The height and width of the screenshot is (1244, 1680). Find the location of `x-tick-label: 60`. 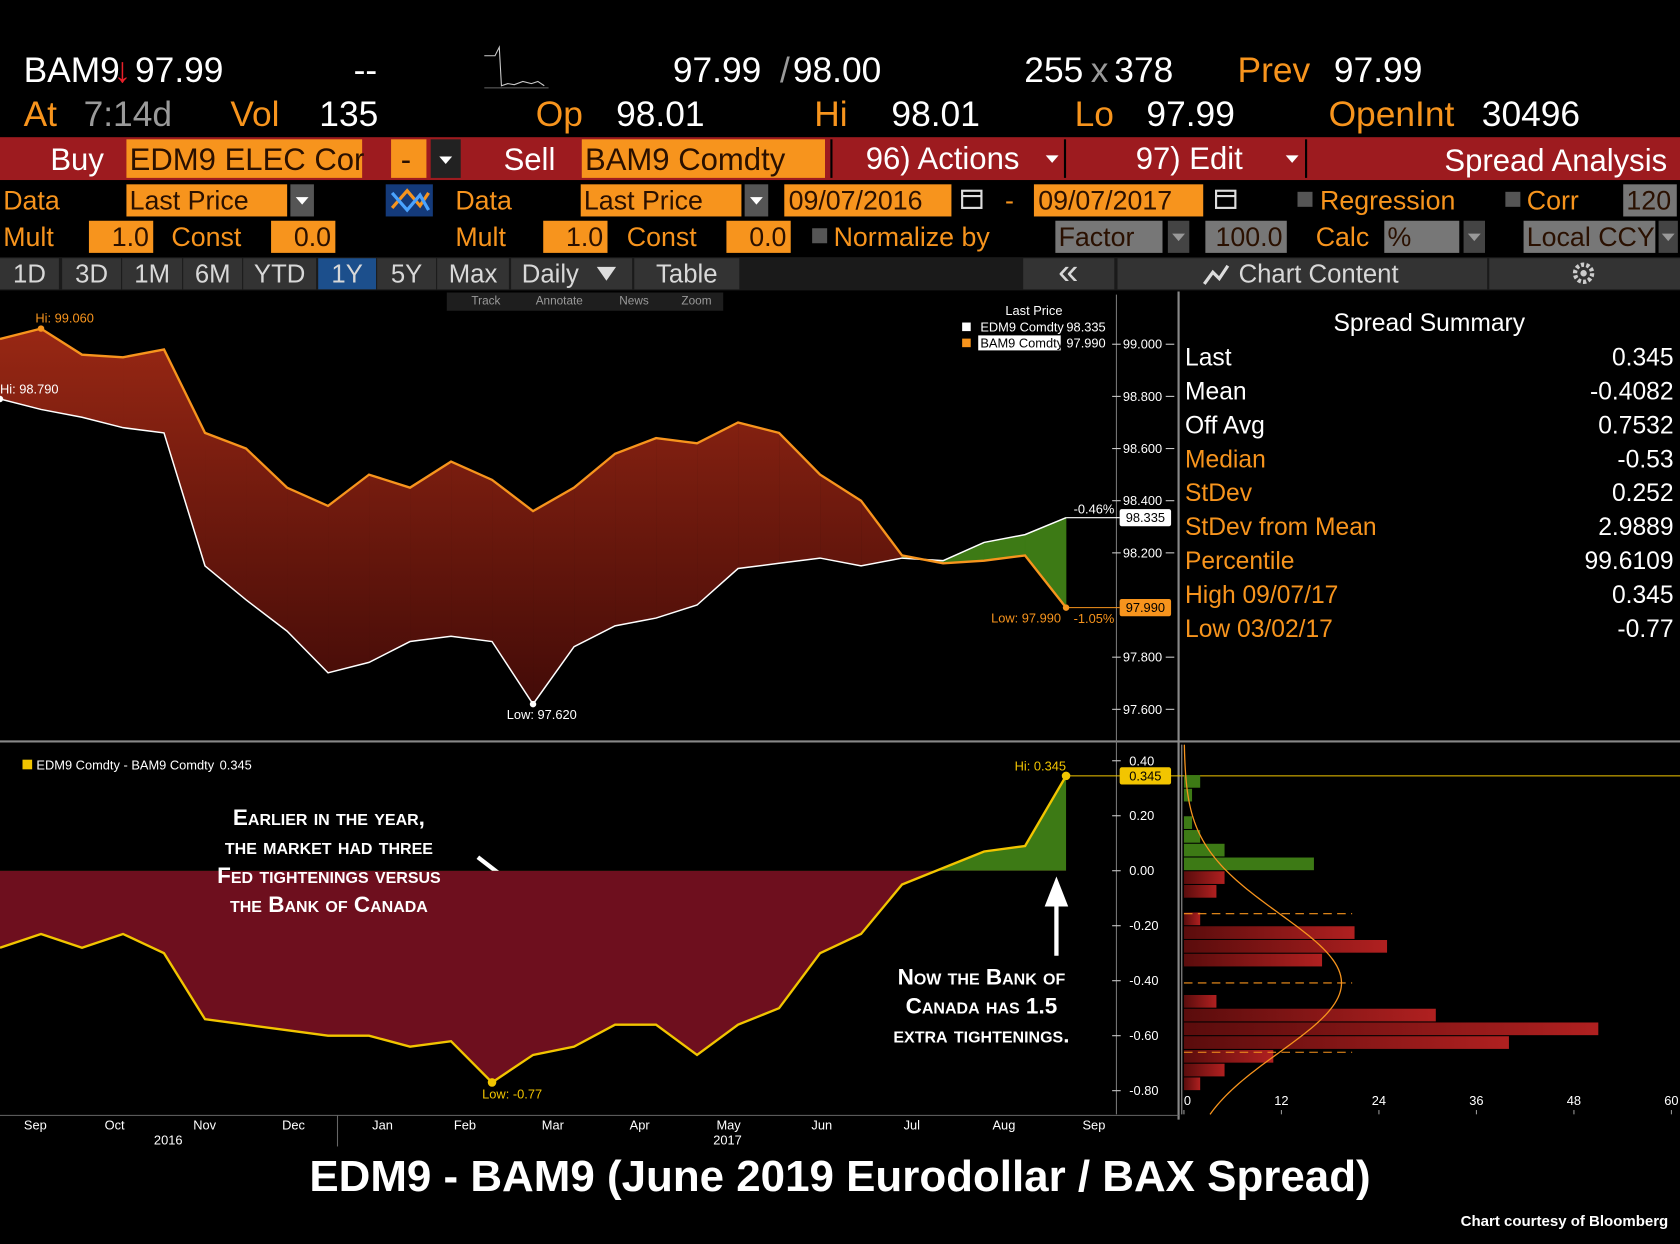

x-tick-label: 60 is located at coordinates (1671, 1100).